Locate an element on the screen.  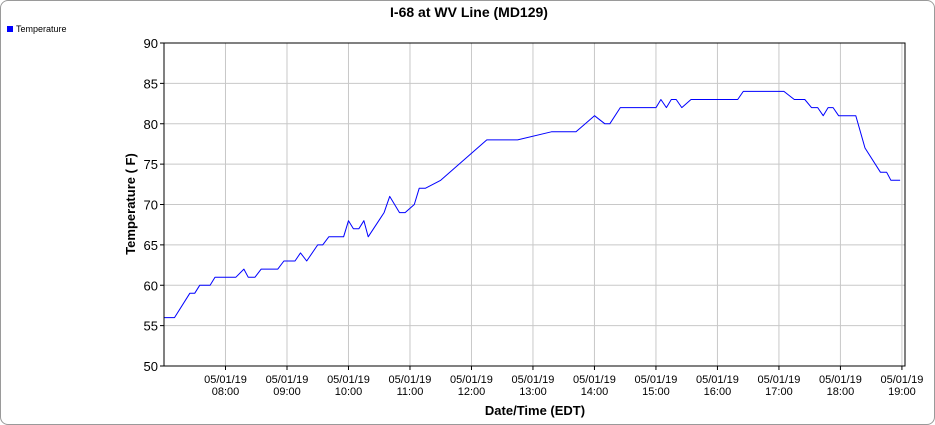
y-tick-label: 90 is located at coordinates (151, 43).